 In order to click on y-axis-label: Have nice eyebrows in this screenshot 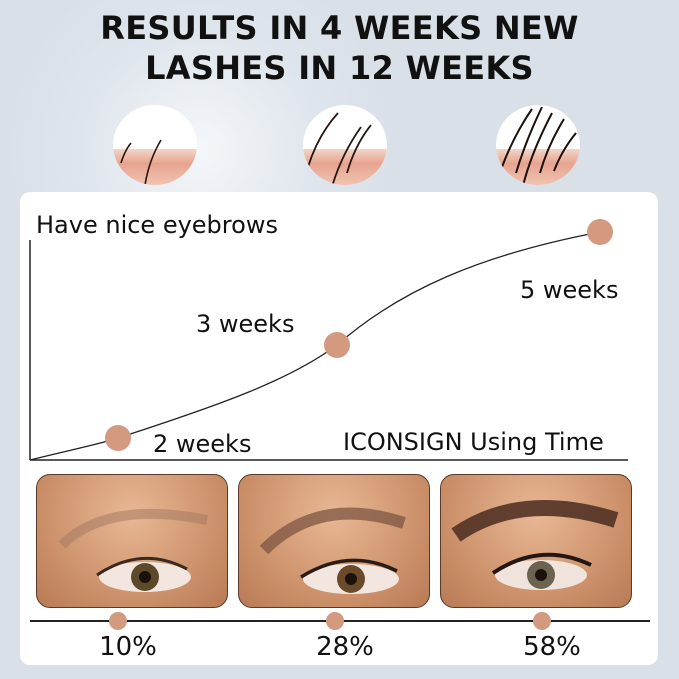, I will do `click(157, 225)`.